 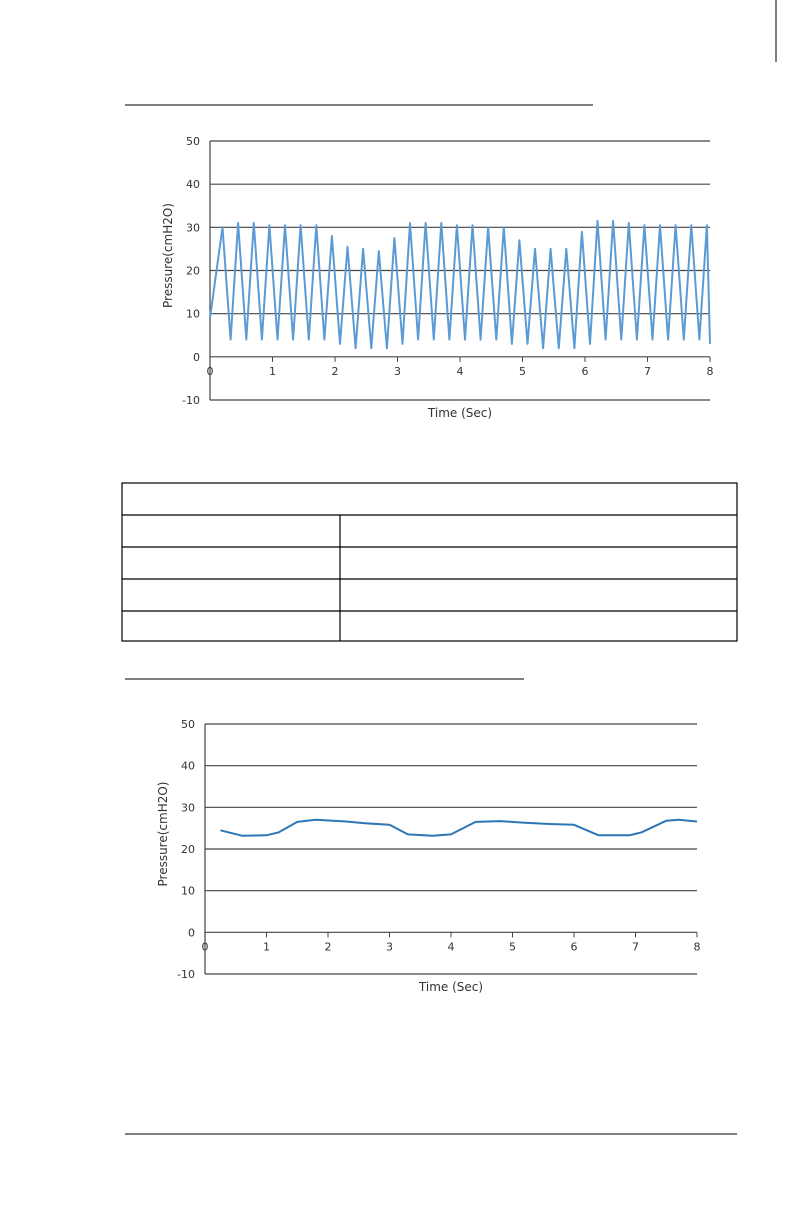 I want to click on table-border, so click(x=429, y=562).